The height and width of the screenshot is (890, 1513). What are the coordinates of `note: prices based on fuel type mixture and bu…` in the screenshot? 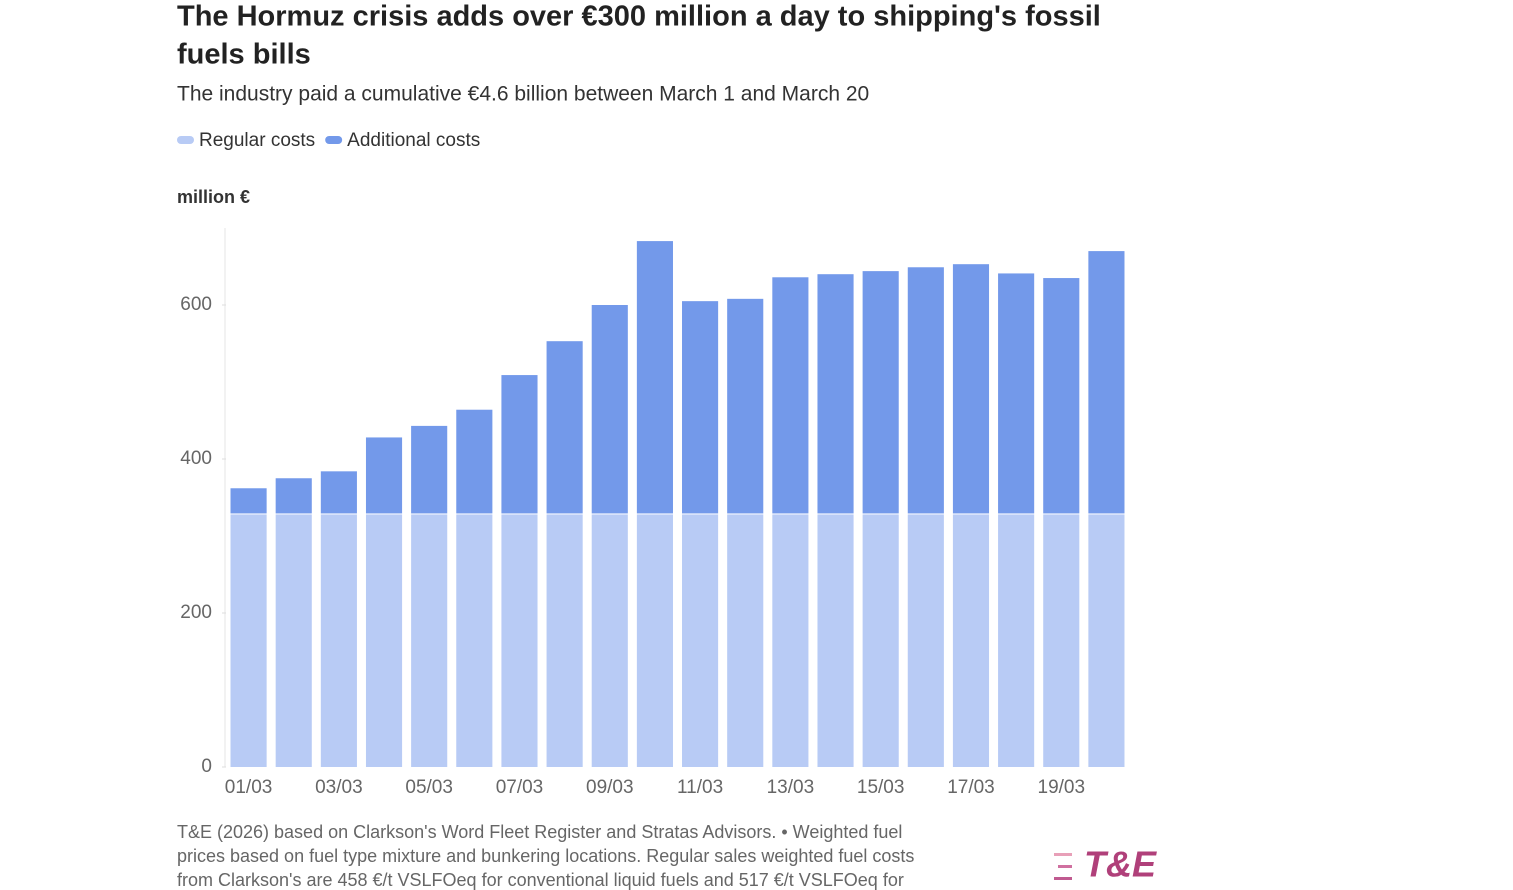 It's located at (545, 856).